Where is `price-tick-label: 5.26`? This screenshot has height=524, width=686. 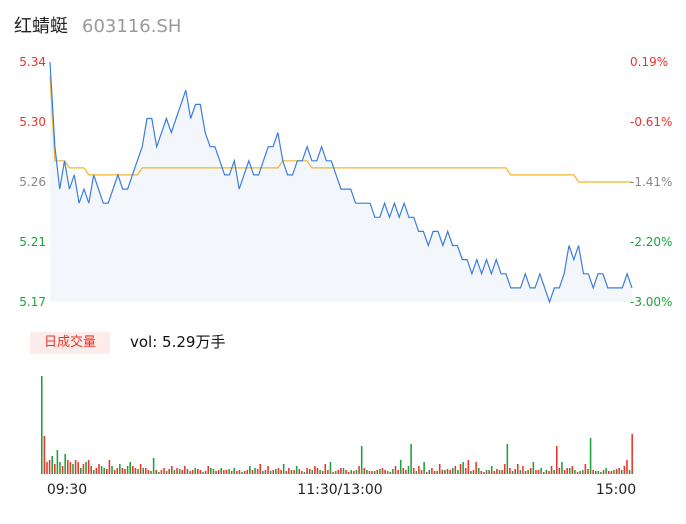 price-tick-label: 5.26 is located at coordinates (32, 182).